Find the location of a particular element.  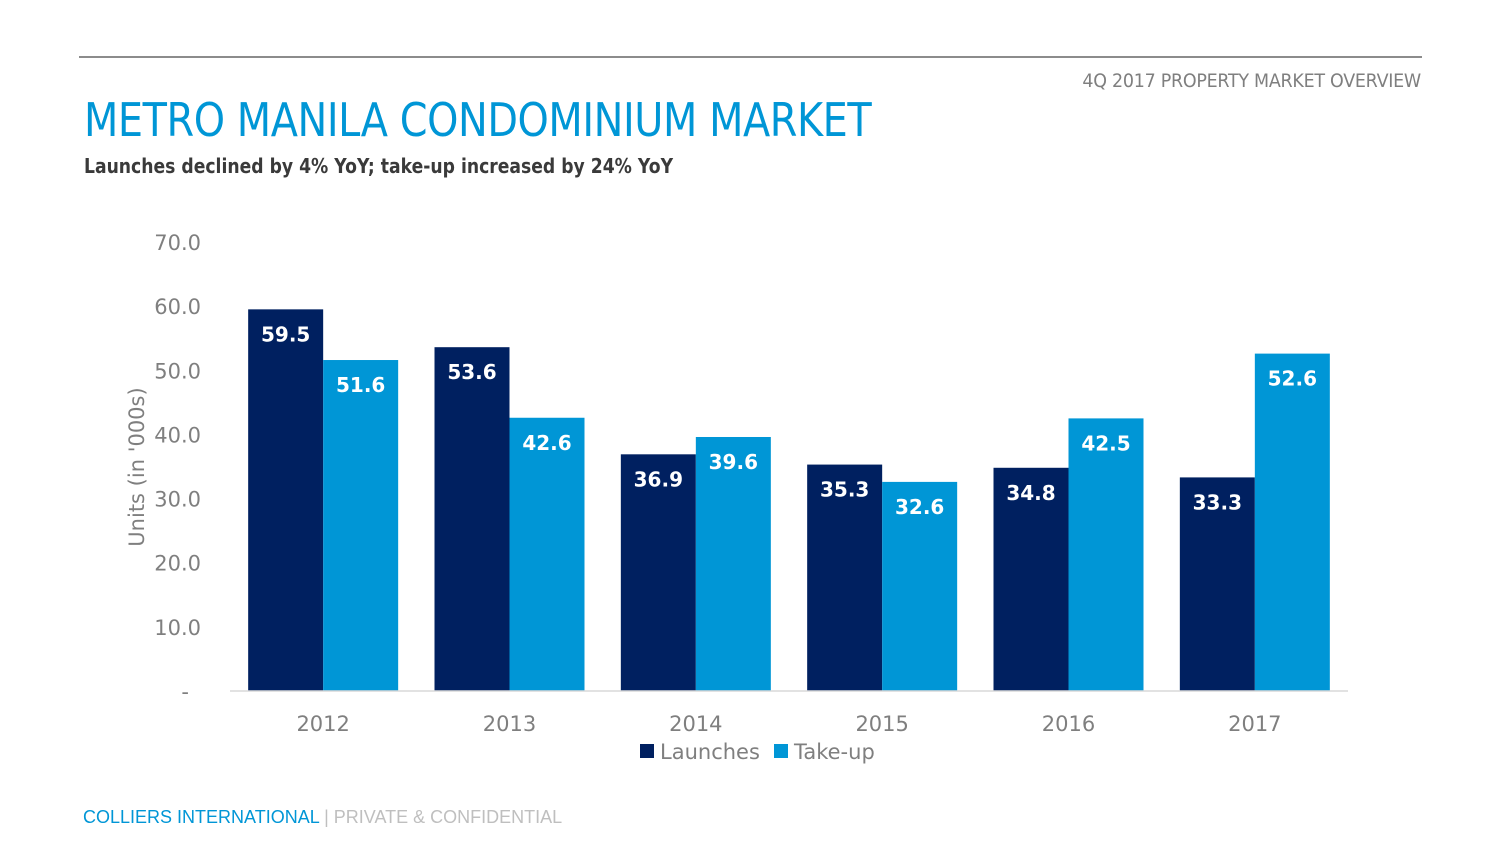

data-label: 51.6 is located at coordinates (360, 385).